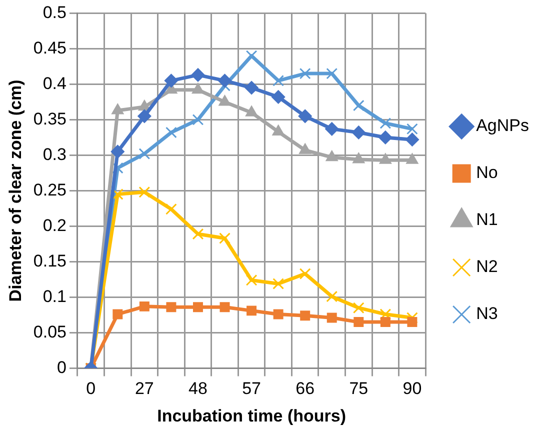 The image size is (543, 431). I want to click on y-tick-label: 0.35, so click(49, 118).